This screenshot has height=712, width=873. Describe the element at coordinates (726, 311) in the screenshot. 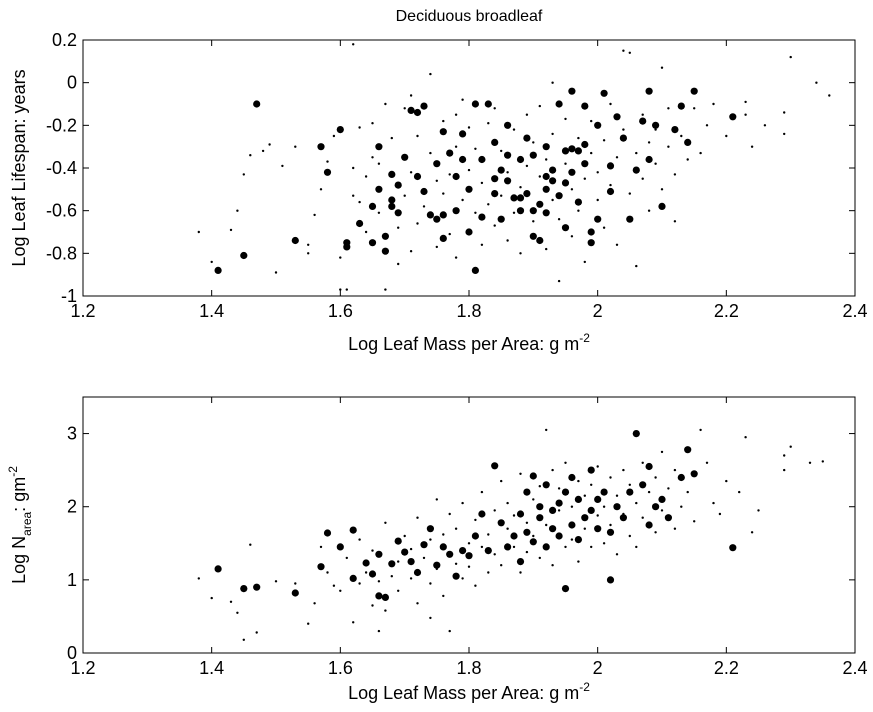

I see `top-x-tick-label: 2.2` at that location.